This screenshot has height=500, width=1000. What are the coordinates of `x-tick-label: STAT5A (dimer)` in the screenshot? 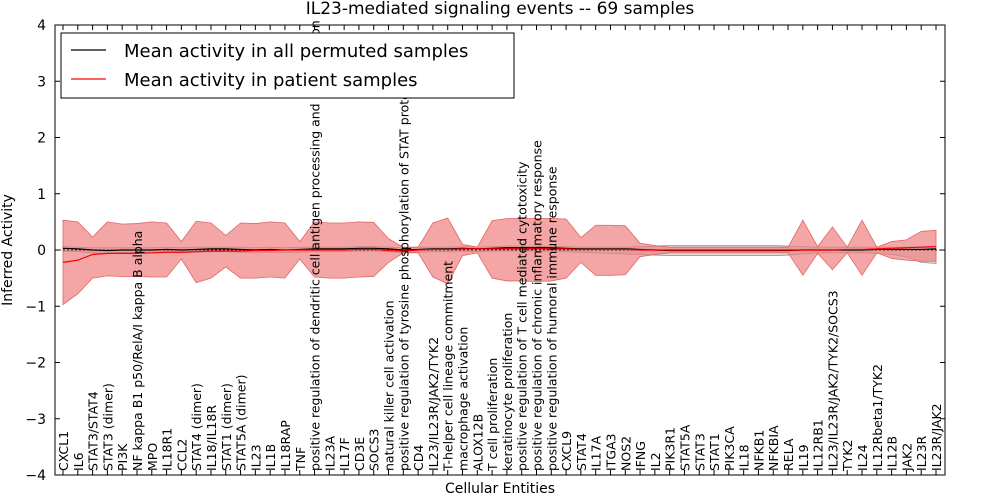 It's located at (241, 423).